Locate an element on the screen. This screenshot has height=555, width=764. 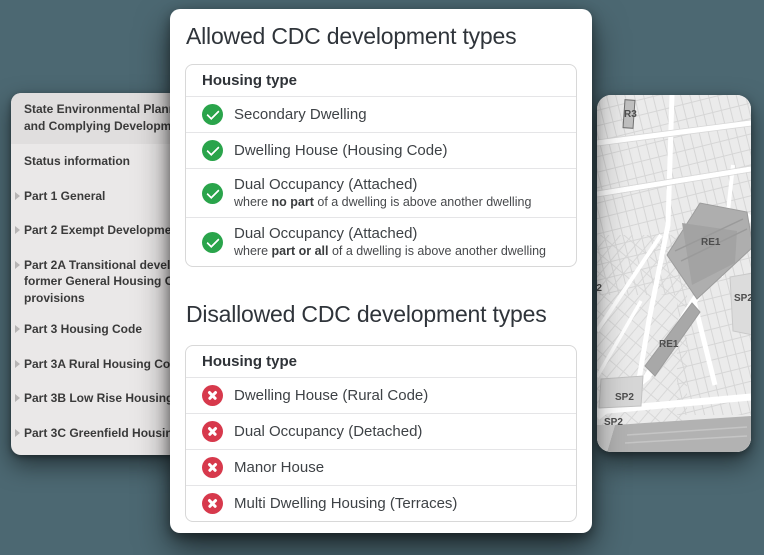
zone-label-r3: R3 is located at coordinates (630, 114).